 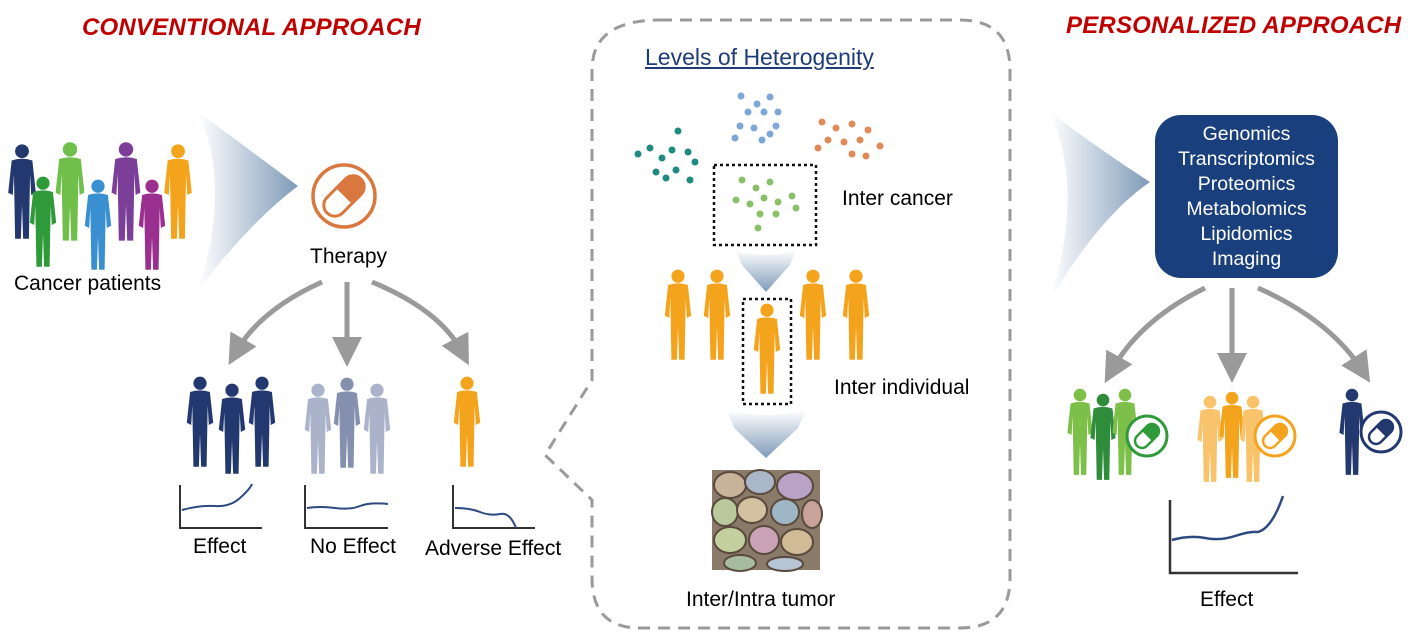 I want to click on effect-figures, so click(x=231, y=425).